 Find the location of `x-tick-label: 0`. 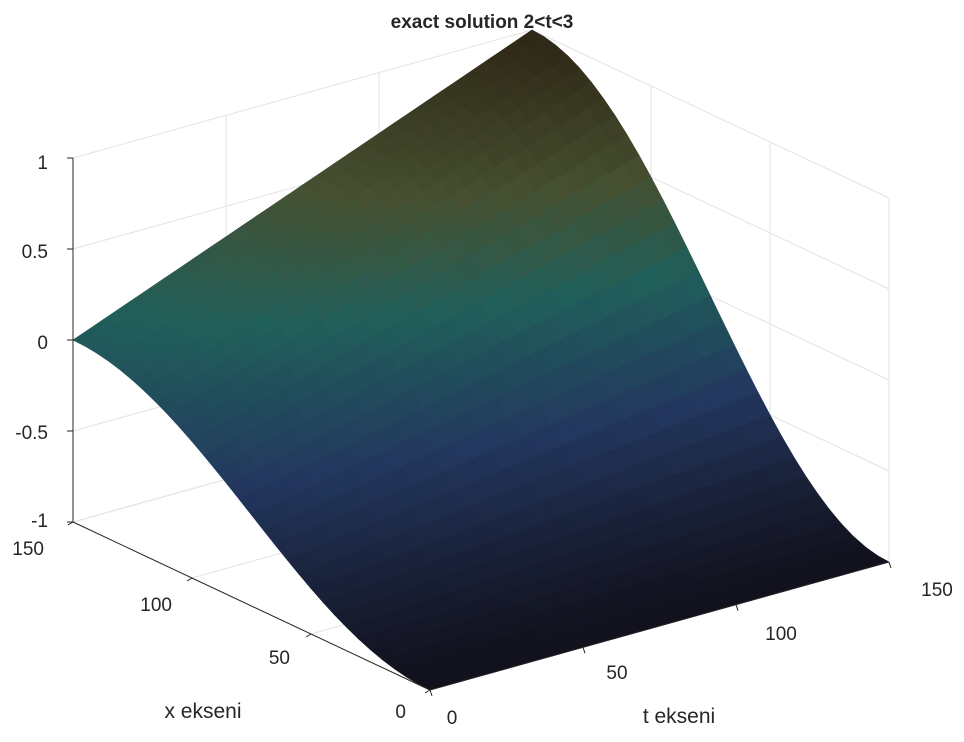

x-tick-label: 0 is located at coordinates (400, 712).